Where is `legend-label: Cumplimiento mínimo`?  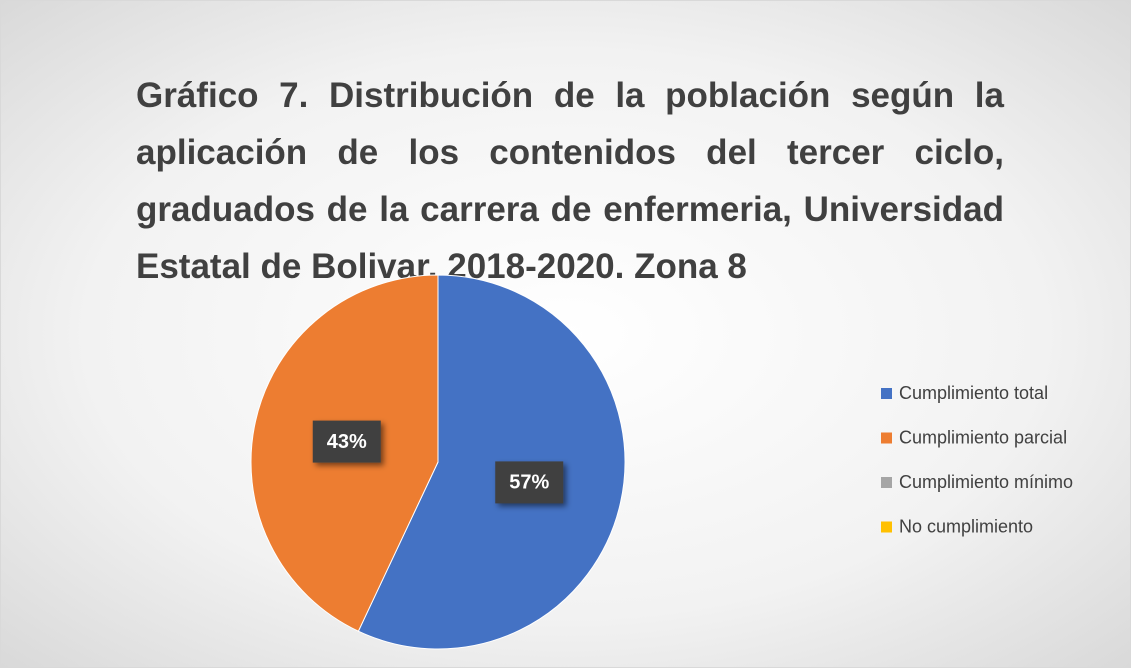
legend-label: Cumplimiento mínimo is located at coordinates (986, 482).